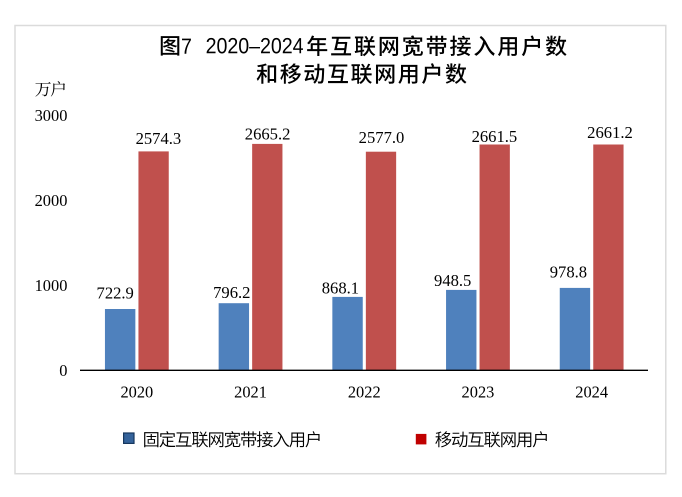 The image size is (682, 497). I want to click on svg-text: 2021, so click(250, 392).